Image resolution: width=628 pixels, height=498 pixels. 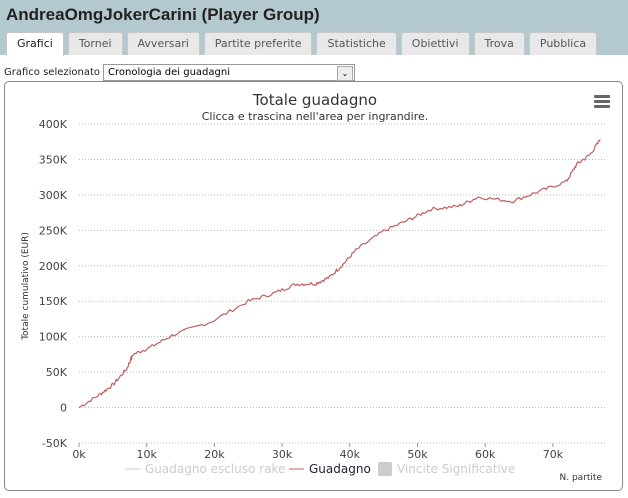 What do you see at coordinates (385, 469) in the screenshot?
I see `legend-swatch-vincite` at bounding box center [385, 469].